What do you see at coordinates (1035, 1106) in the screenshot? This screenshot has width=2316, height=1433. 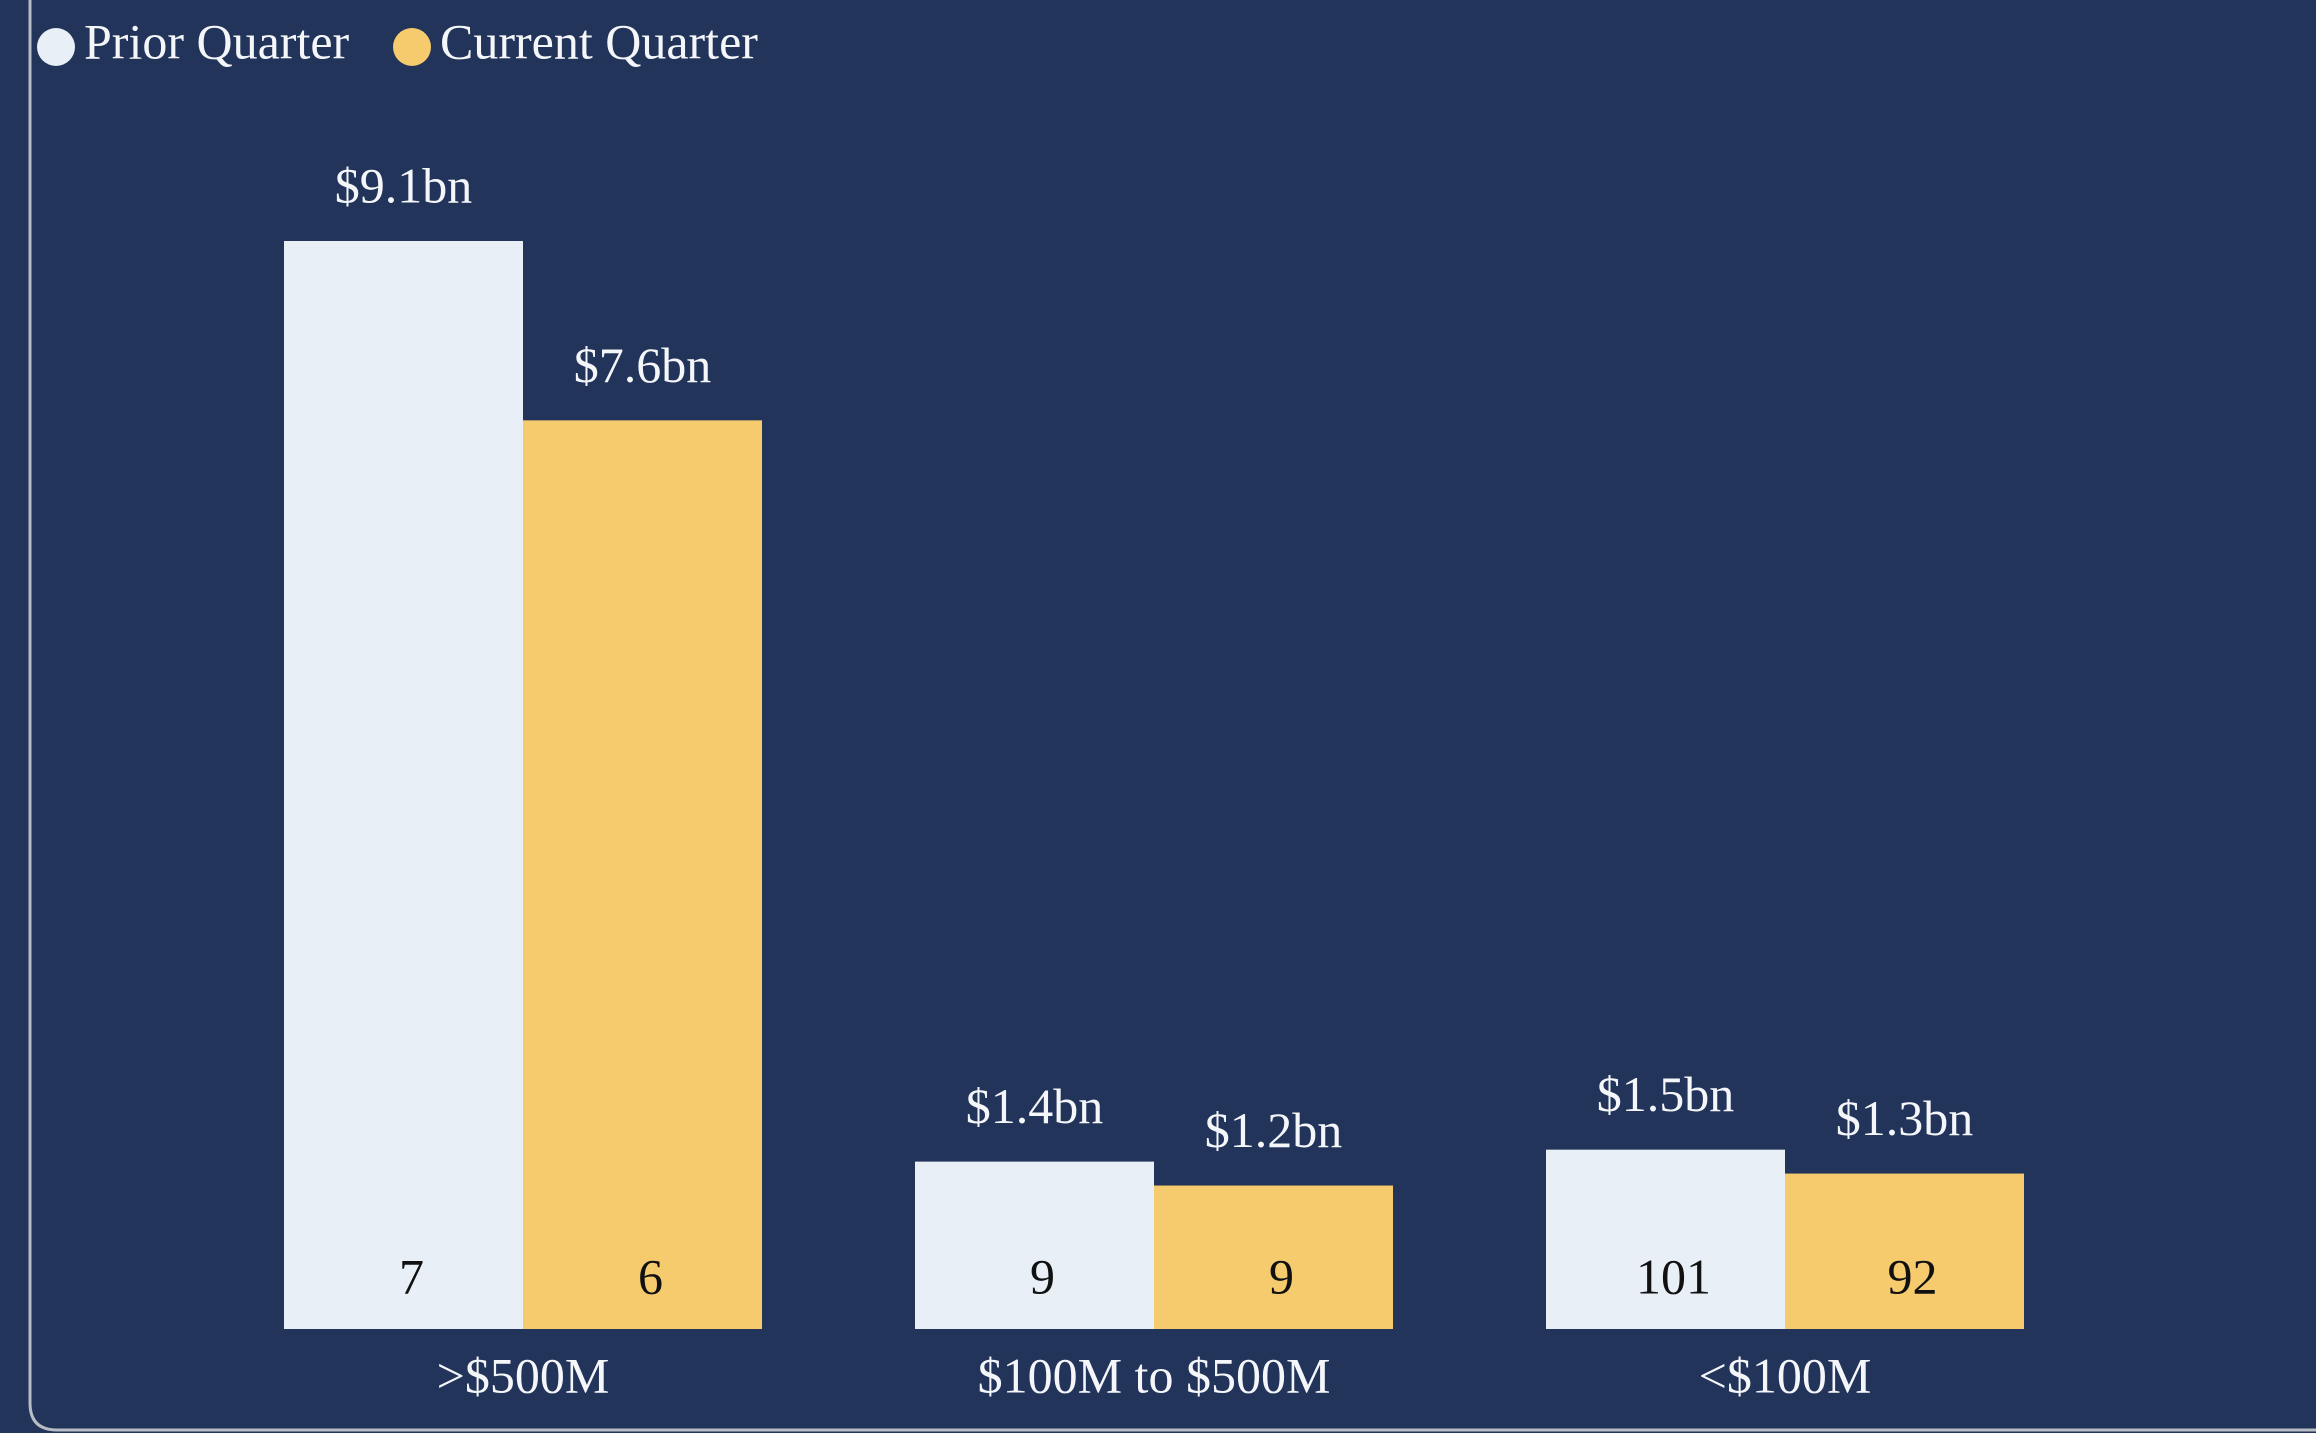 I see `value-label: $1.4bn` at bounding box center [1035, 1106].